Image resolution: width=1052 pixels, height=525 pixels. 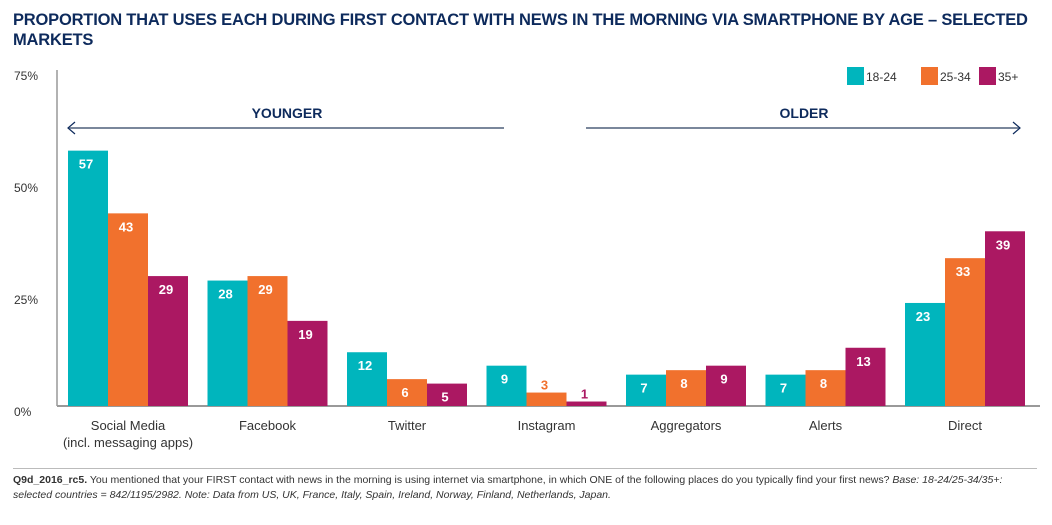 I want to click on x-tick-label: (incl. messaging apps), so click(x=128, y=442).